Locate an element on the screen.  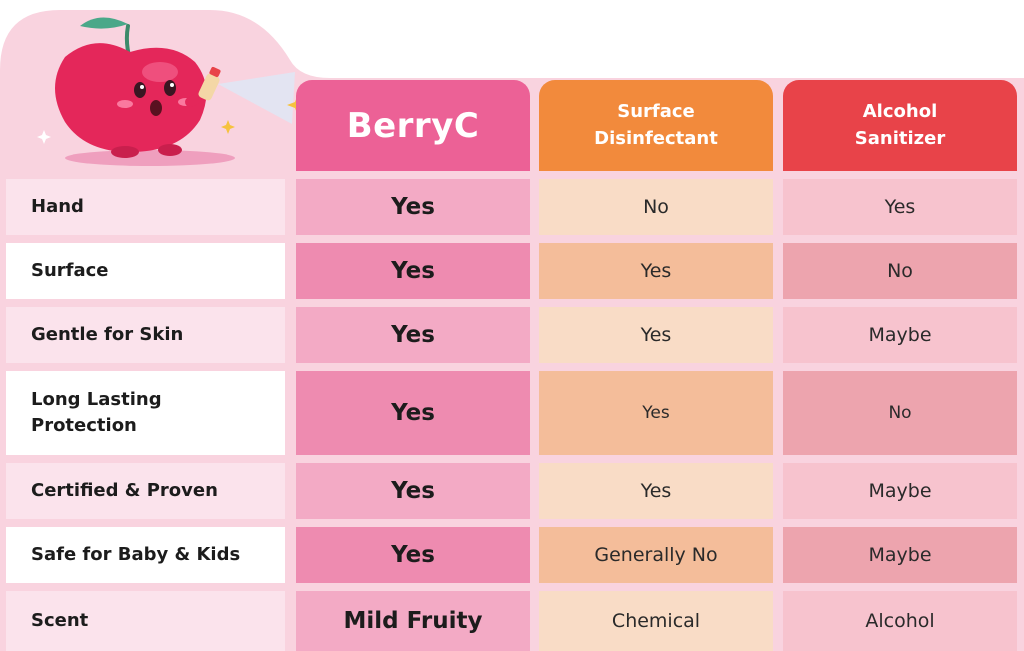
surface-cell: Generally No is located at coordinates (656, 555).